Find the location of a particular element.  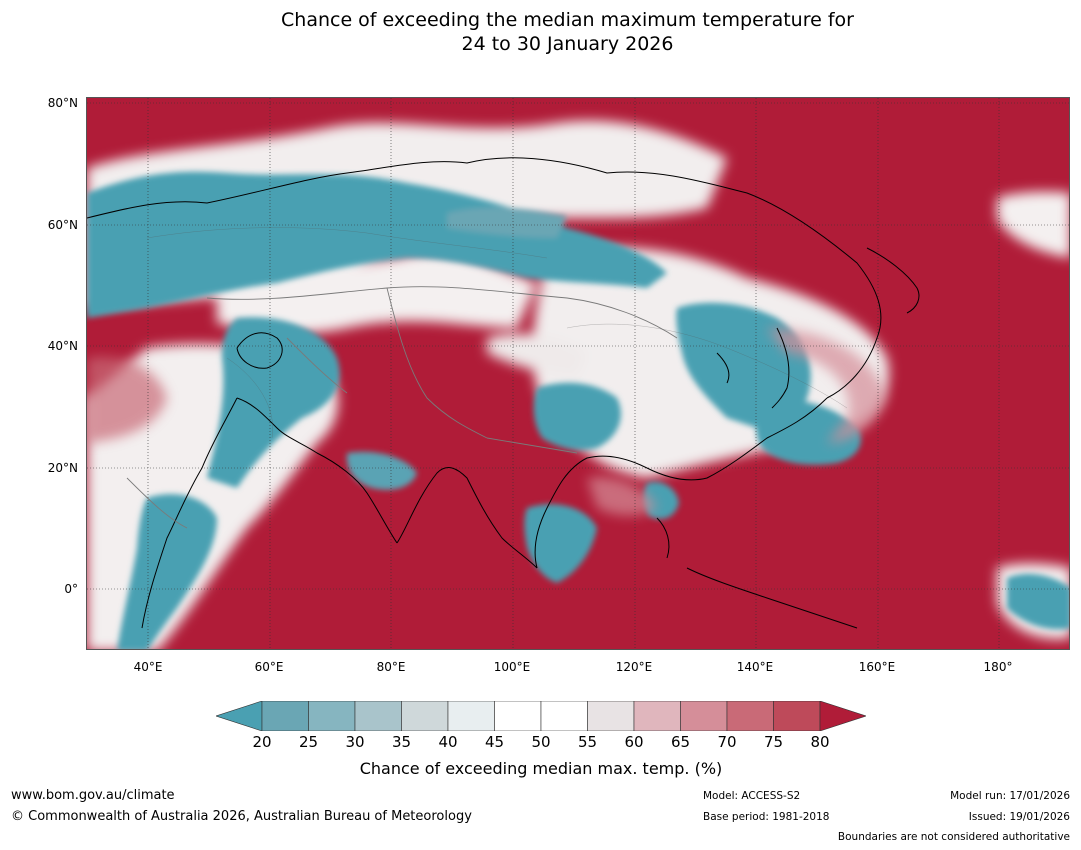

lon-label-40e: 40°E is located at coordinates (148, 667).